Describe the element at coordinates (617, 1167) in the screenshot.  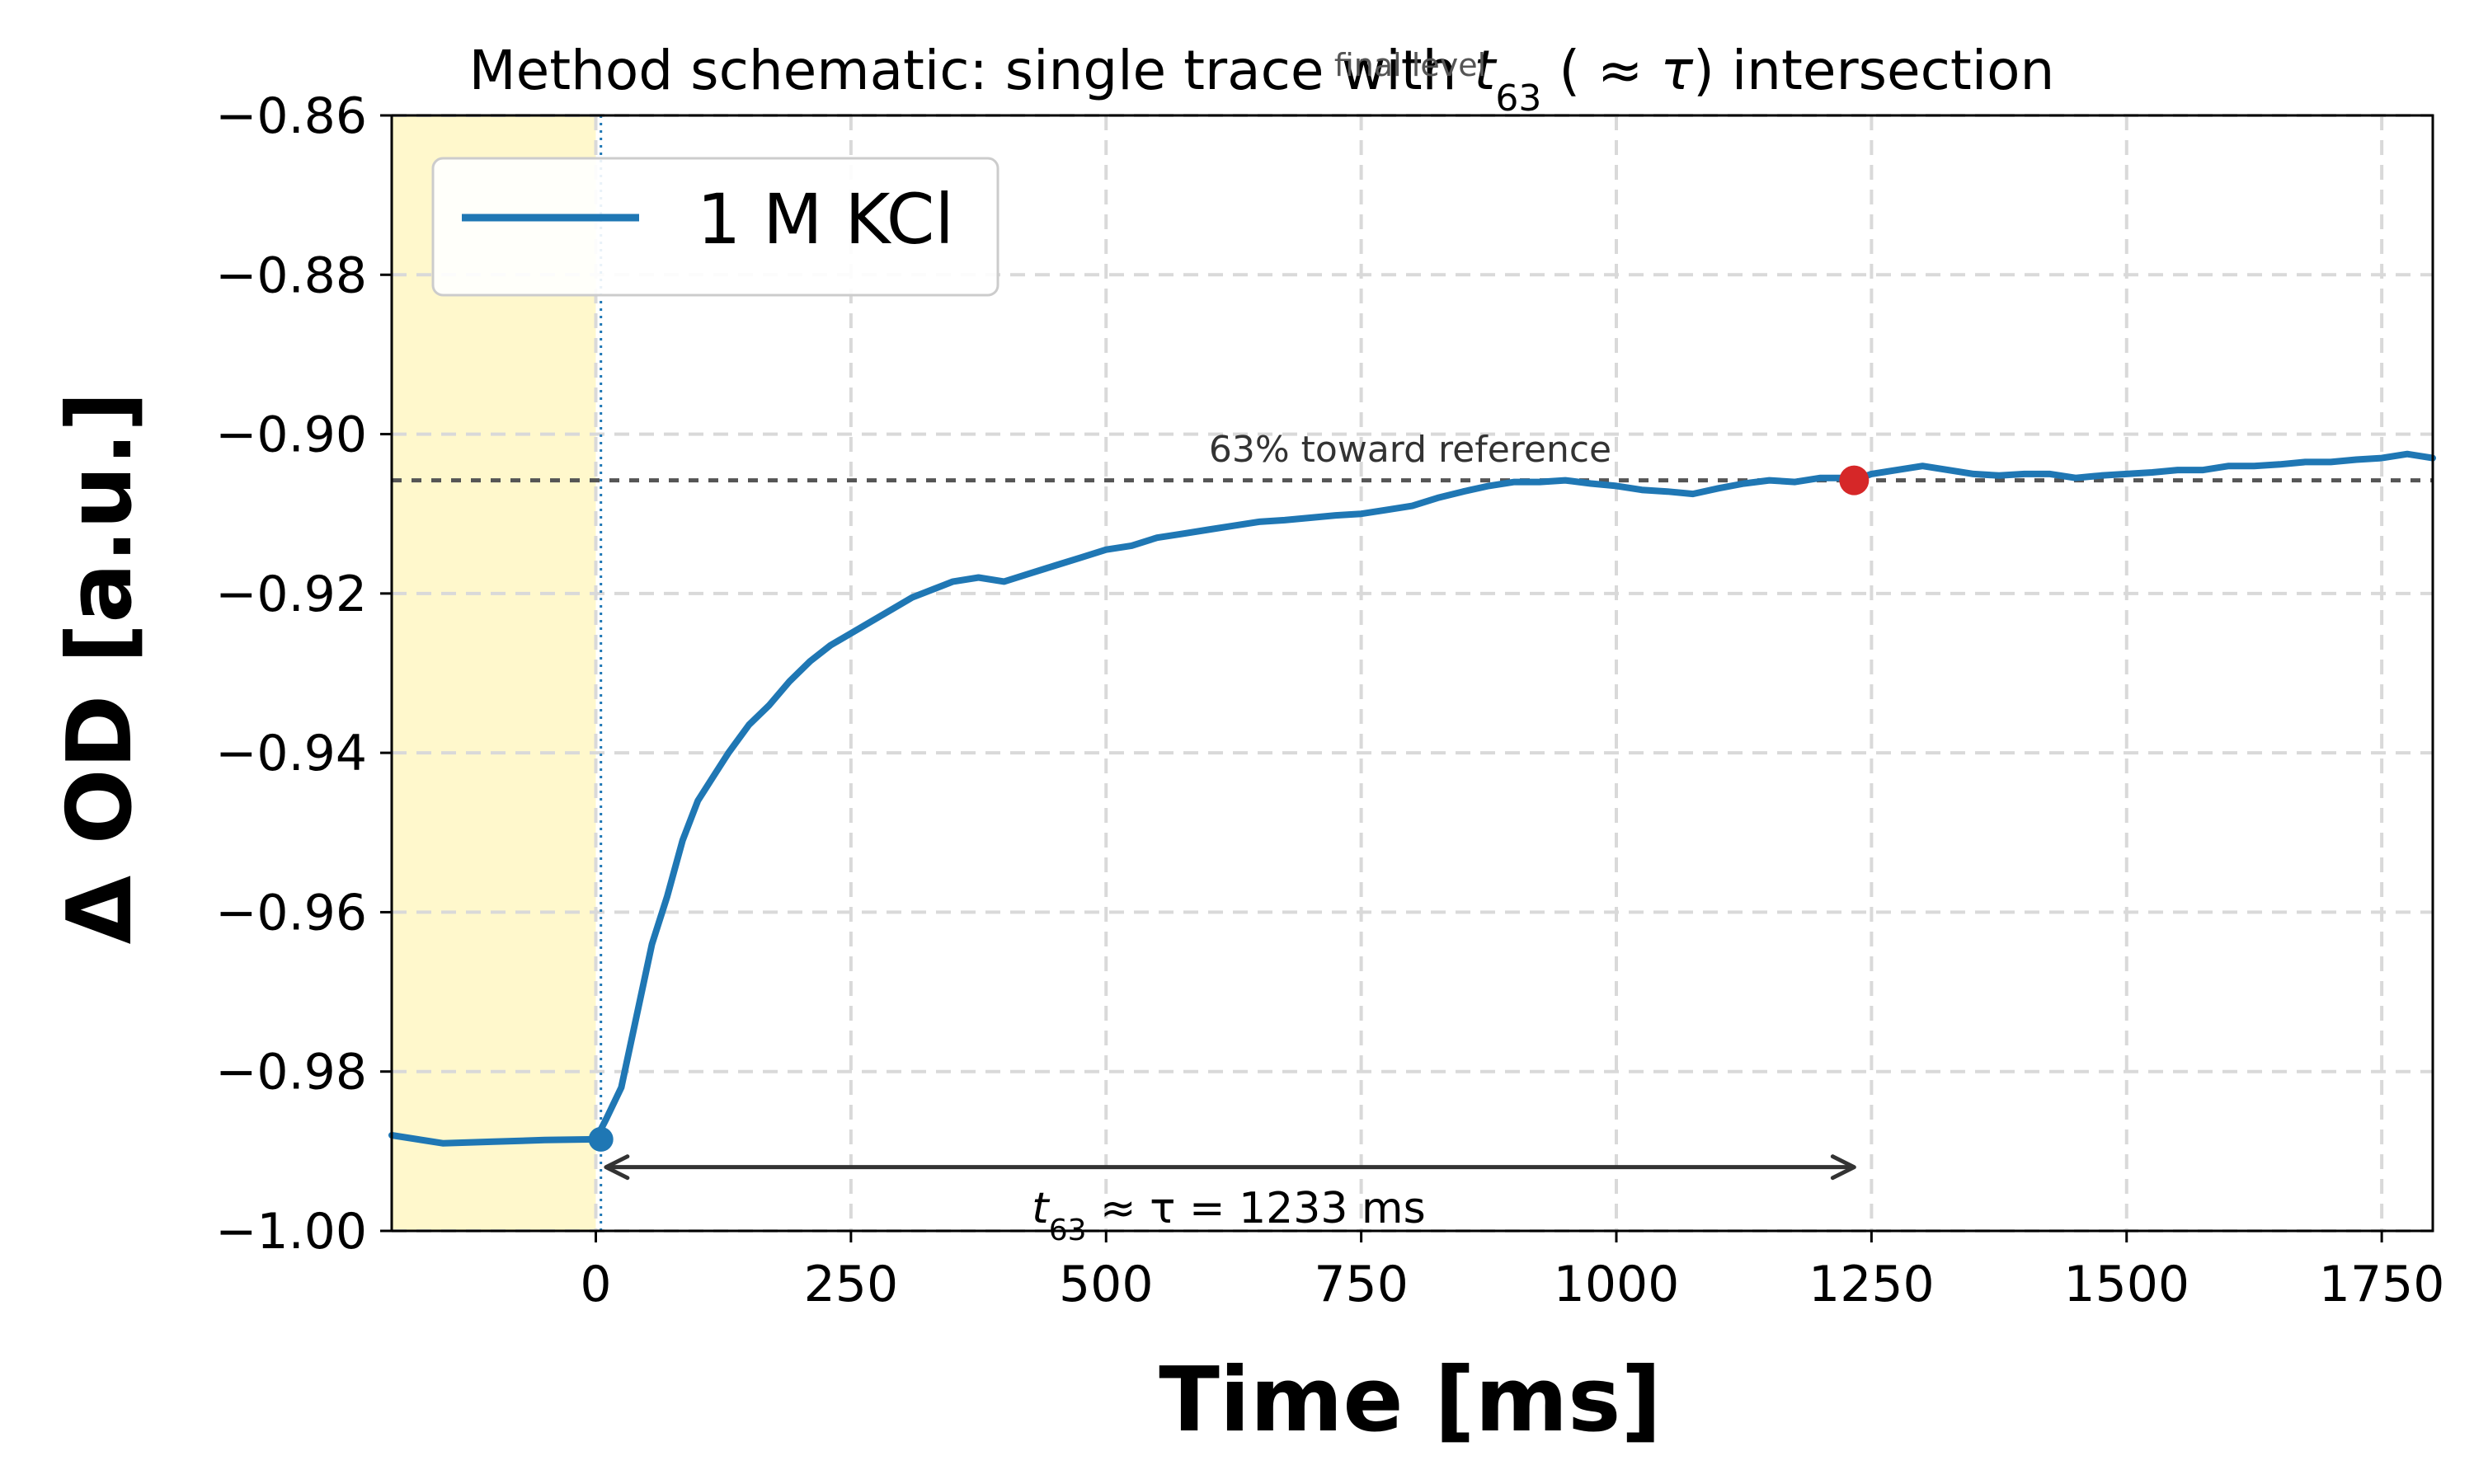
I see `t63-arrowhead-left` at that location.